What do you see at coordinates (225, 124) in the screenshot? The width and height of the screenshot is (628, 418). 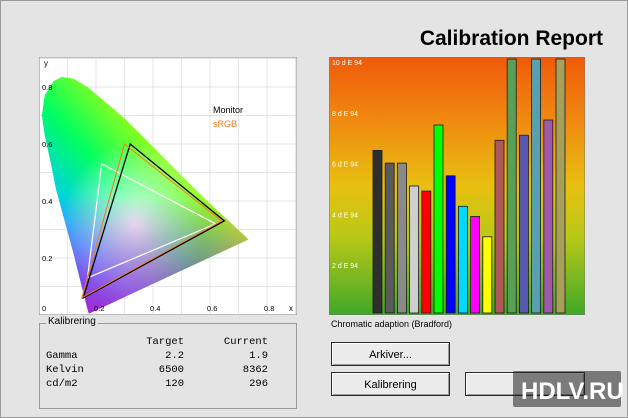 I see `legend-srgb: sRGB` at bounding box center [225, 124].